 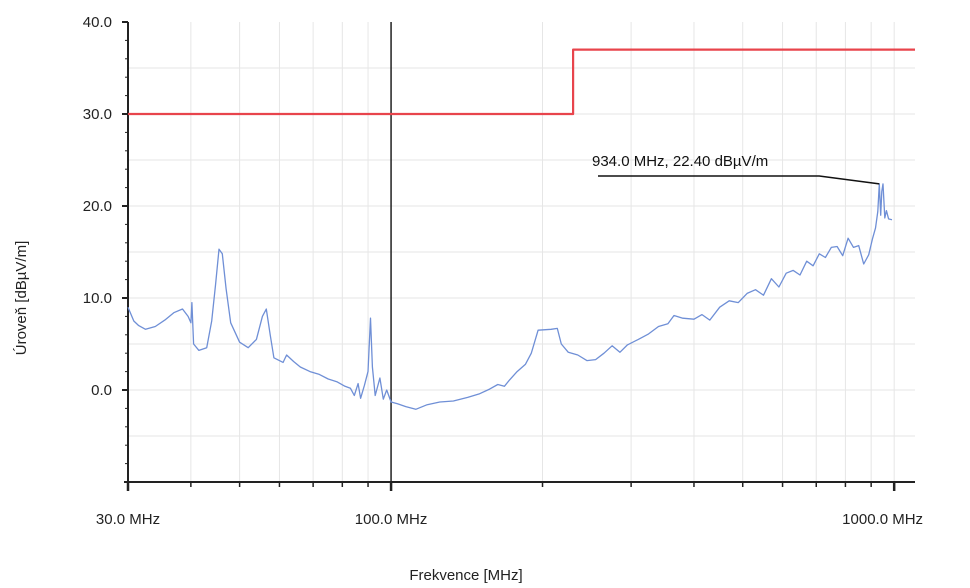 I want to click on peak-annotation-label: 934.0 MHz, 22.40 dBµV/m, so click(x=680, y=161).